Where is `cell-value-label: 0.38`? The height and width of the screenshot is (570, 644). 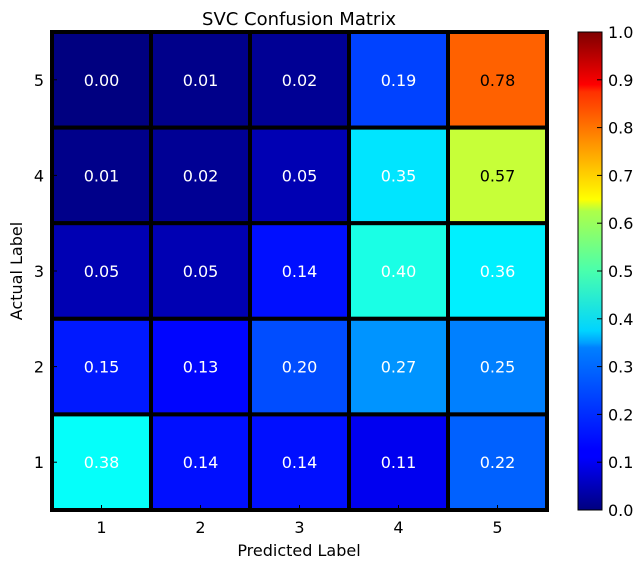
cell-value-label: 0.38 is located at coordinates (102, 462).